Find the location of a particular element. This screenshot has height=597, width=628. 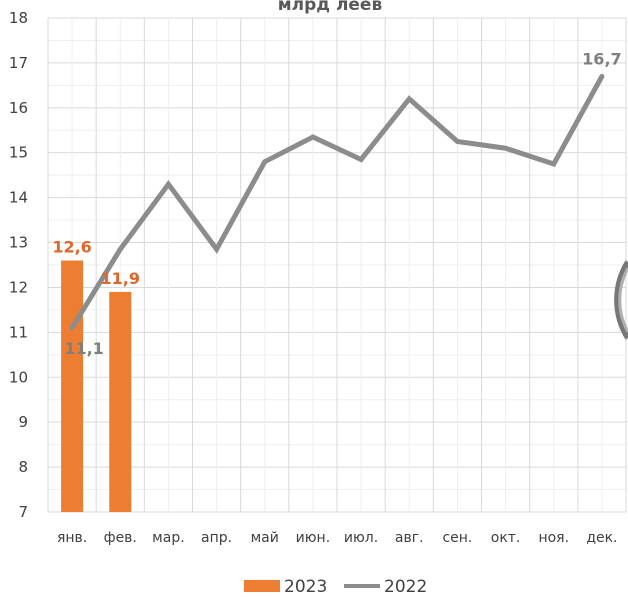

bars-series is located at coordinates (96, 386).